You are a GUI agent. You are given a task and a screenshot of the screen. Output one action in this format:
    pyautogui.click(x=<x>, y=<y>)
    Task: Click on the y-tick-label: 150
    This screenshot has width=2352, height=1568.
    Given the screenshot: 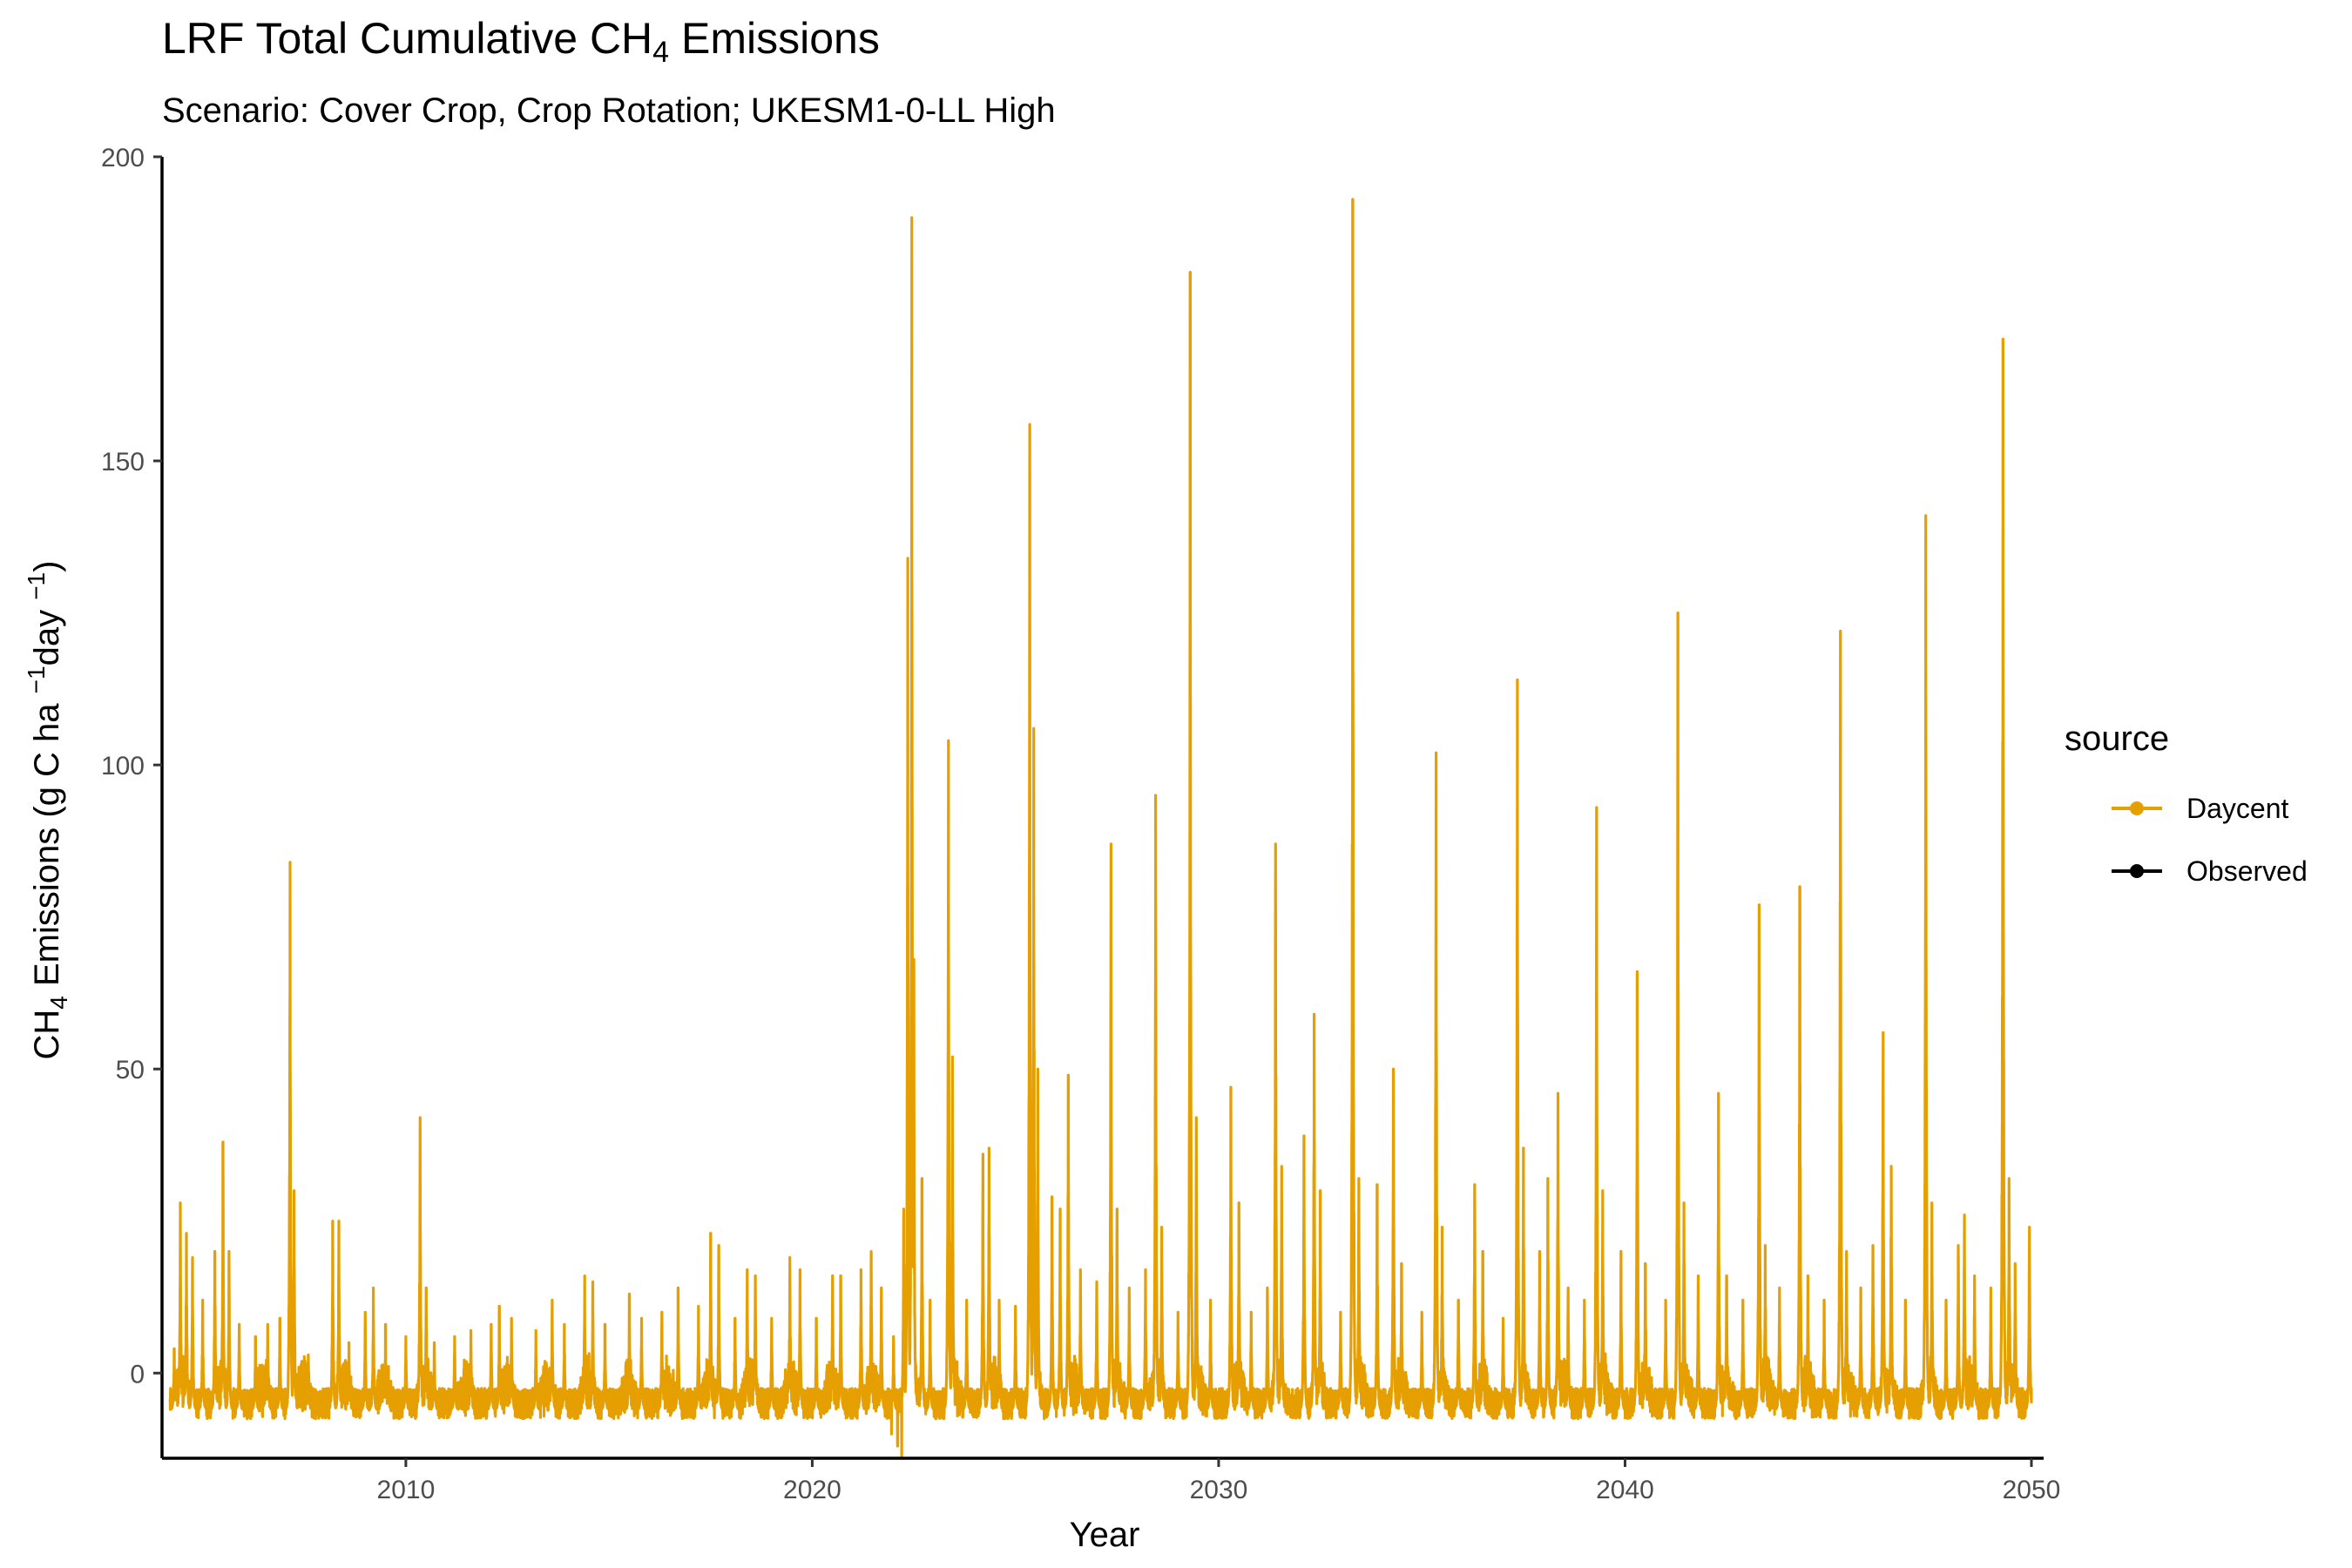 What is the action you would take?
    pyautogui.click(x=123, y=462)
    